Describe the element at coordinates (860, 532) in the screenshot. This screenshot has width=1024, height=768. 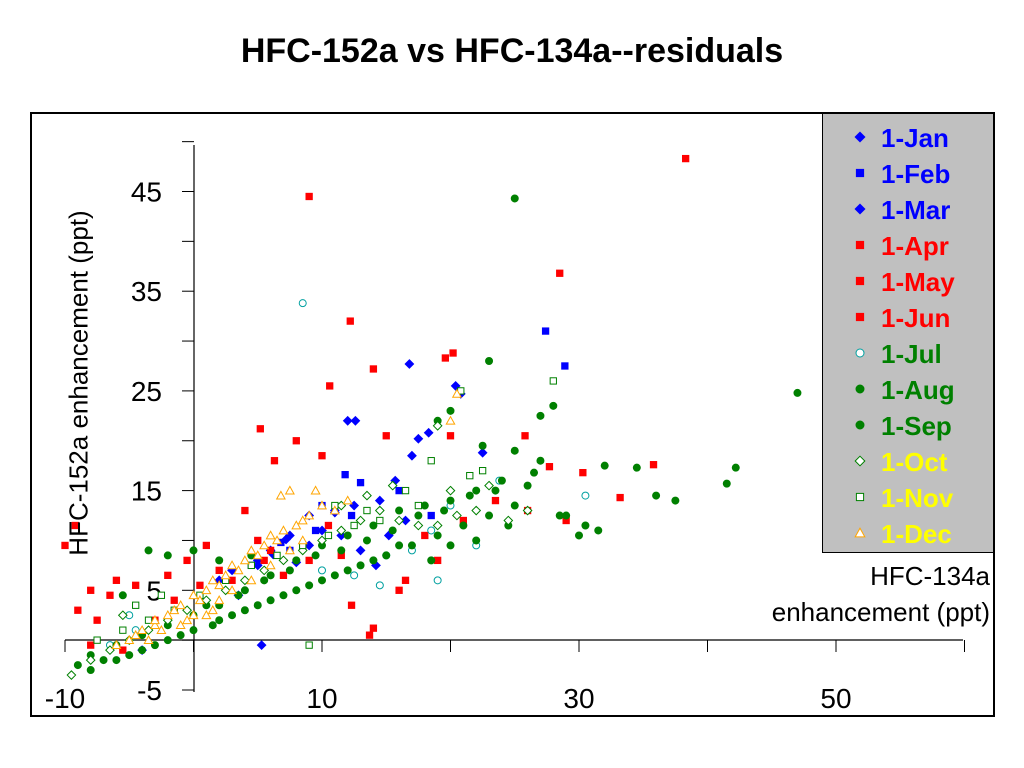
I see `legend-marker-dec` at that location.